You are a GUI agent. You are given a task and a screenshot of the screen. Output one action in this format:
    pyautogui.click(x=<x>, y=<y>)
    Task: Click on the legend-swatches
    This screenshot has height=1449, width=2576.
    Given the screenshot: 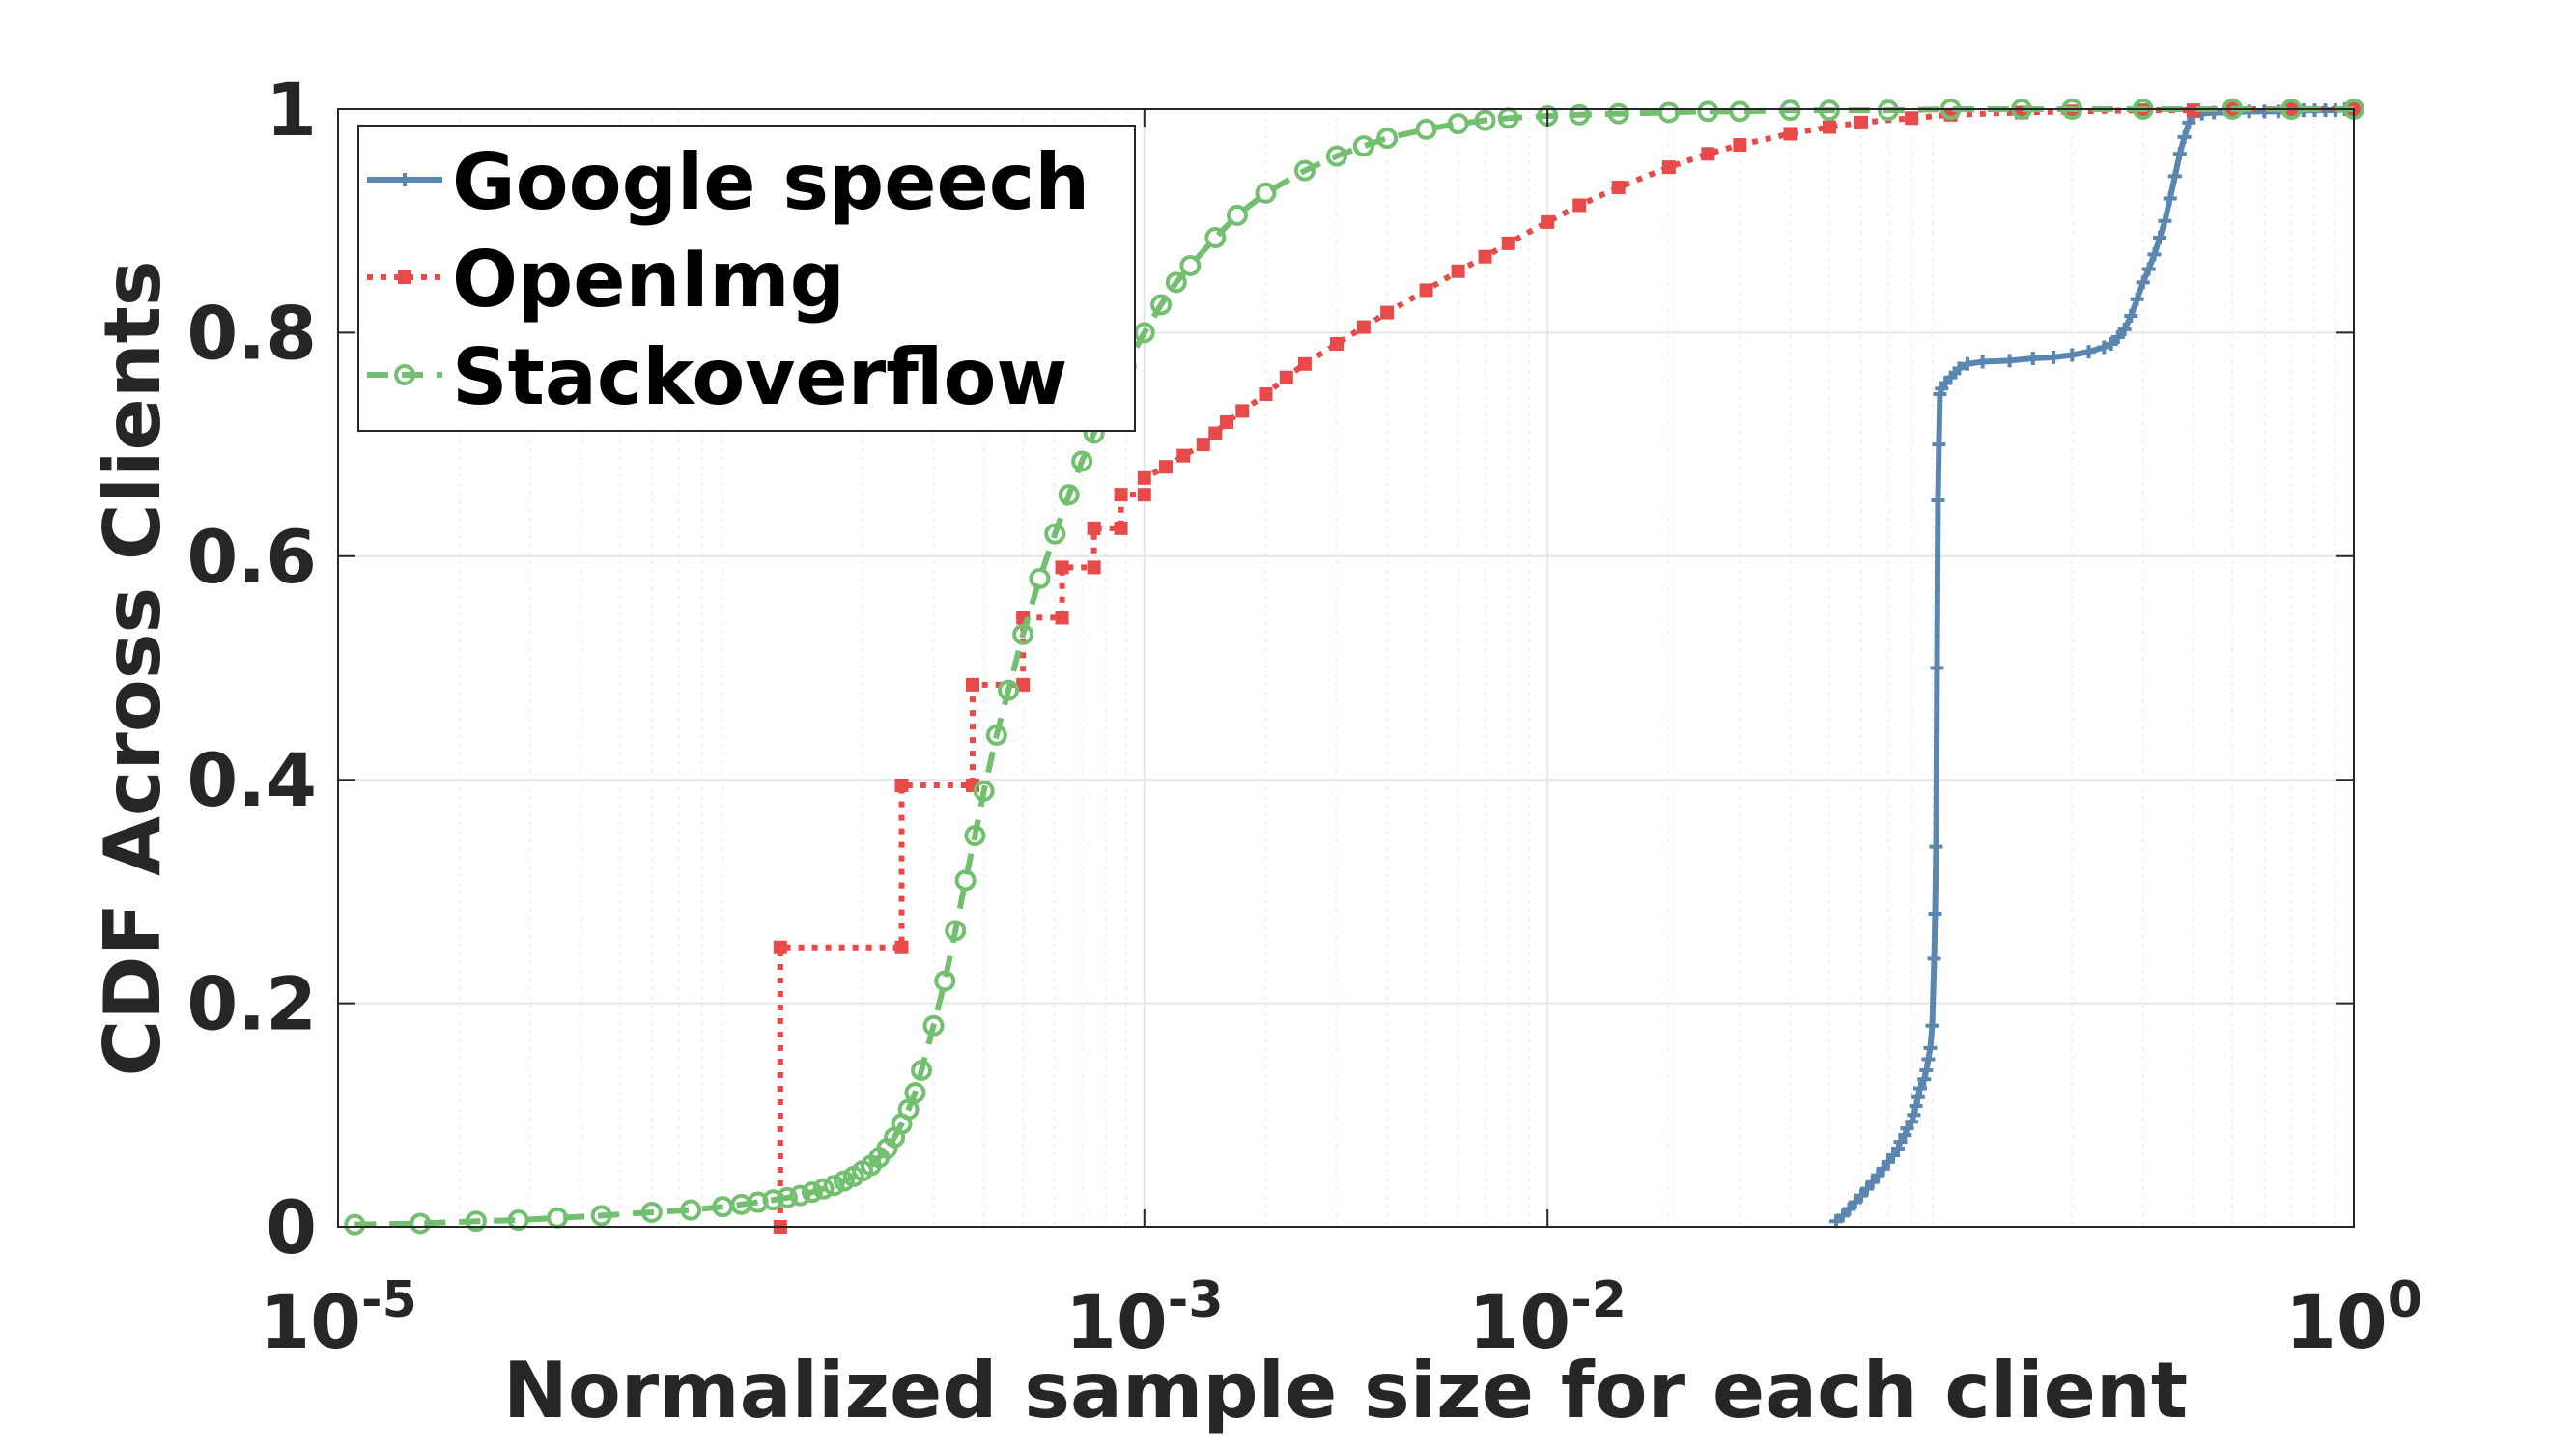 What is the action you would take?
    pyautogui.click(x=404, y=279)
    